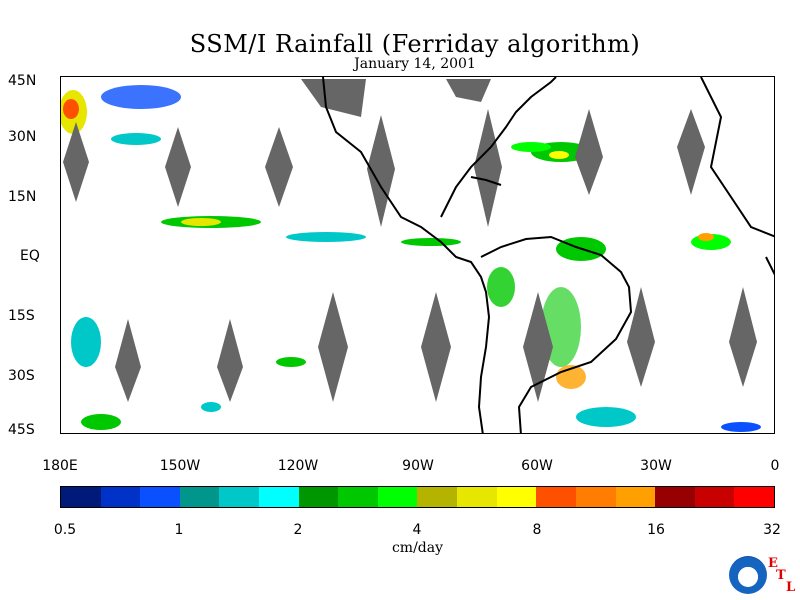 This screenshot has width=800, height=600. Describe the element at coordinates (537, 530) in the screenshot. I see `colorbar-tick-8: 8` at that location.